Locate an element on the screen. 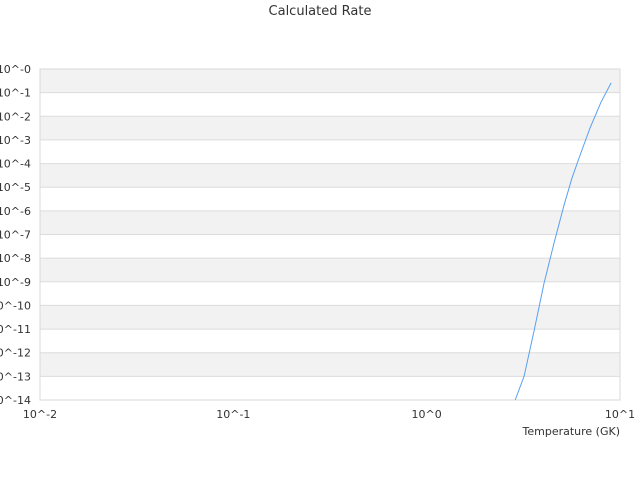  y-tick-label: 10^-7 is located at coordinates (15, 235).